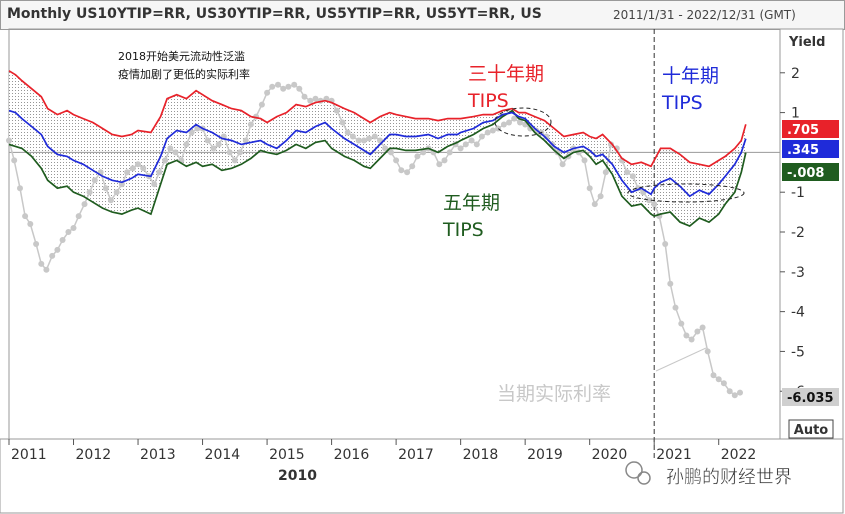  I want to click on label-10y-cn: 十年期, so click(690, 76).